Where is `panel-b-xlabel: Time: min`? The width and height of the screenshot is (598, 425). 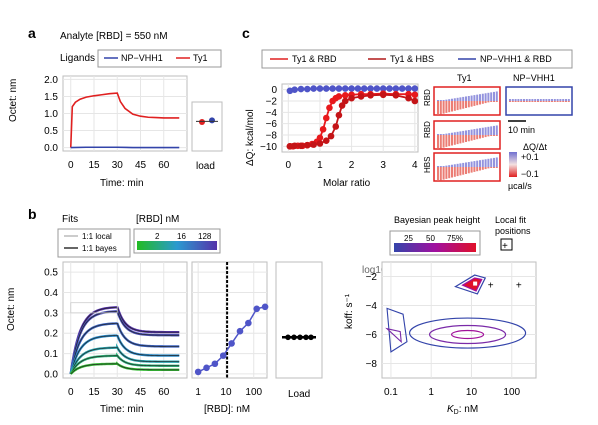 panel-b-xlabel: Time: min is located at coordinates (122, 409).